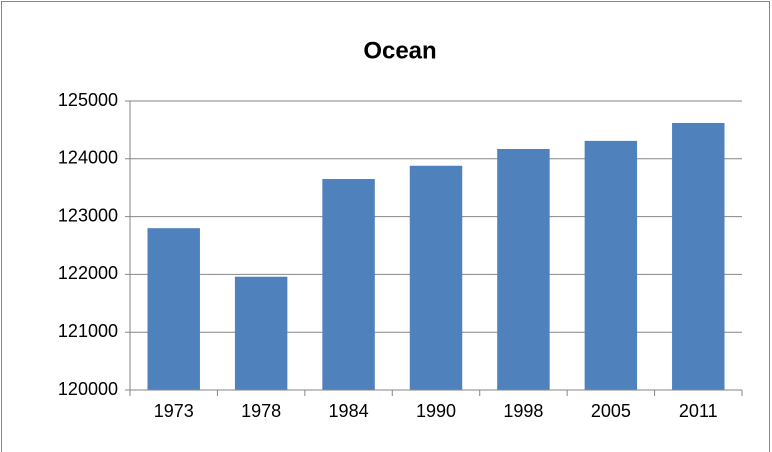  I want to click on x-tick-label: 1978, so click(261, 411).